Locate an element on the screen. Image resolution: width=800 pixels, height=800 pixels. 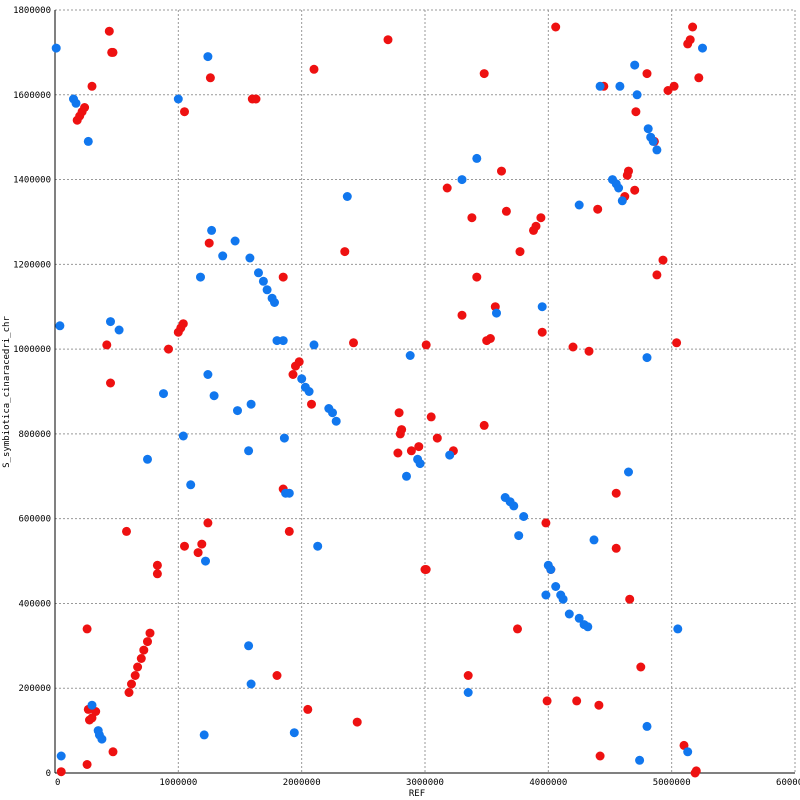
y-axis-label: S_symbiotica_cinaracedri_chr is located at coordinates (7, 392).